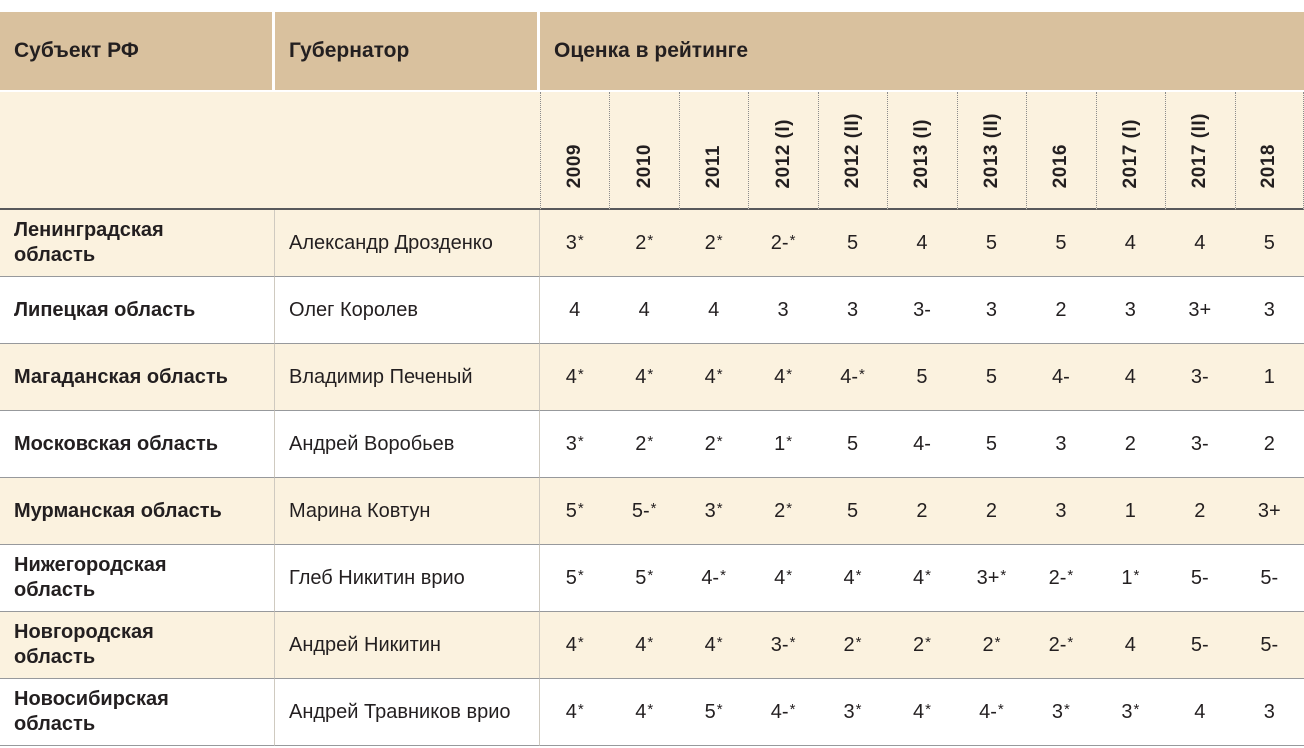  What do you see at coordinates (407, 511) in the screenshot?
I see `governor-name: Марина Ковтун` at bounding box center [407, 511].